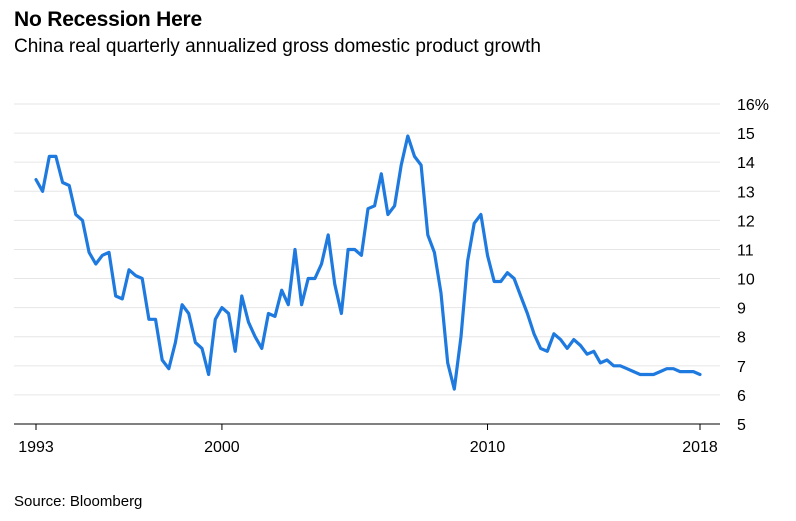 The image size is (796, 521). Describe the element at coordinates (753, 265) in the screenshot. I see `y-axis-labels: 5 6 7 8 9 10 11 12 13 14 15 16%` at that location.